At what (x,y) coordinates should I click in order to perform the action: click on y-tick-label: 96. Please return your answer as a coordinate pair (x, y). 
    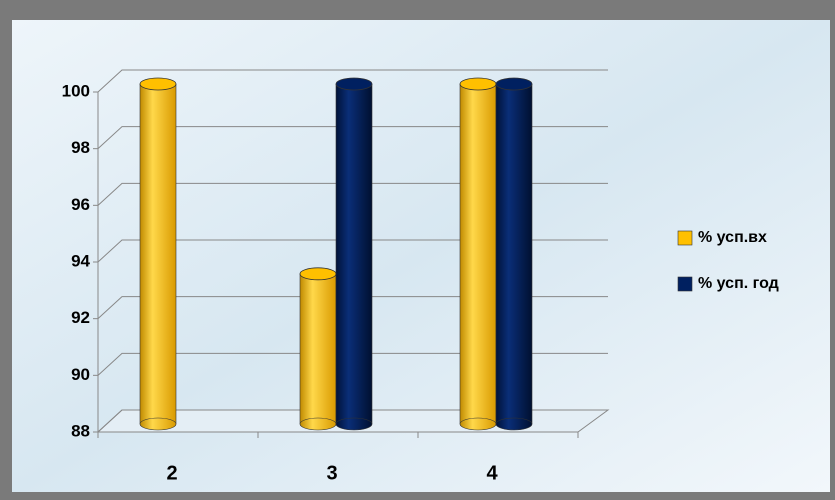
    Looking at the image, I should click on (80, 204).